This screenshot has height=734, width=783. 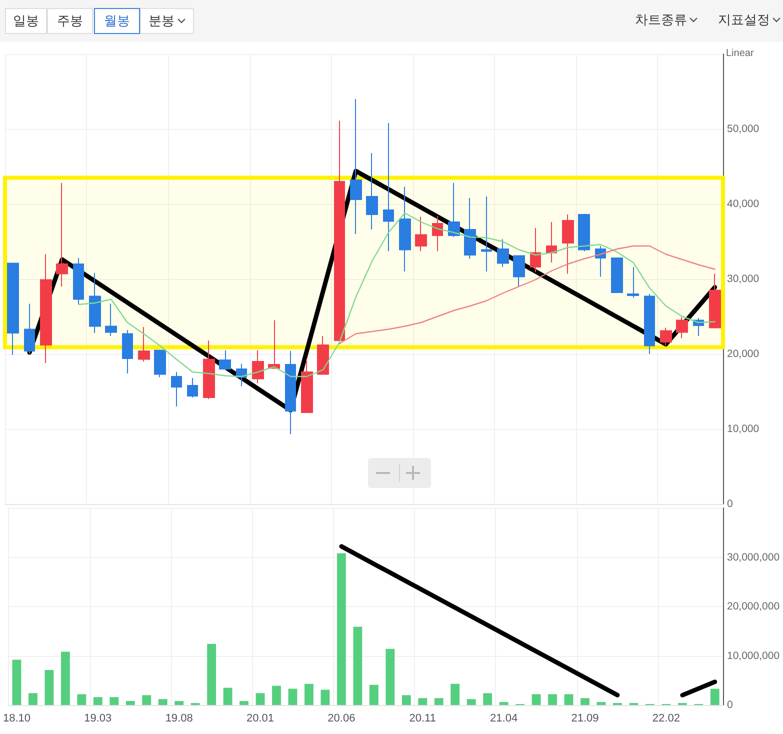 I want to click on text: 차트종류, so click(x=661, y=21).